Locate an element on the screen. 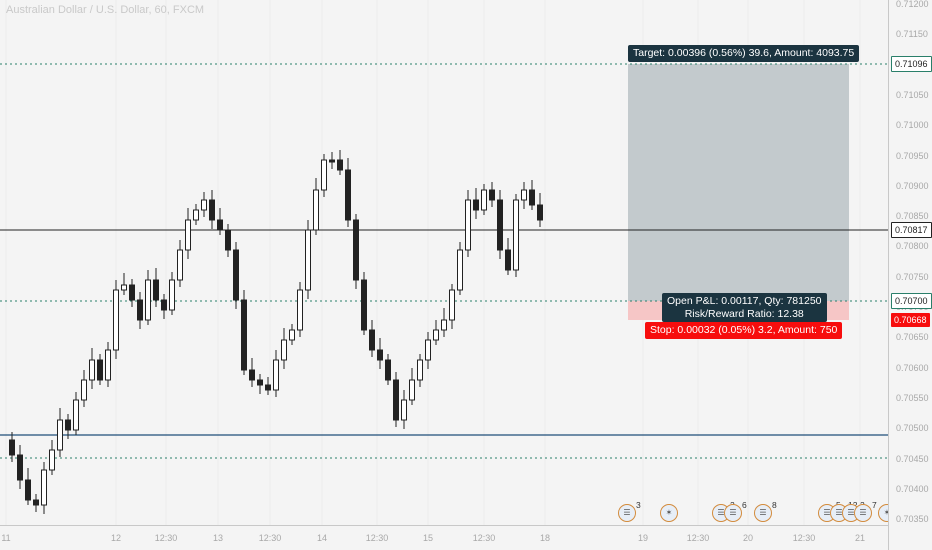 This screenshot has height=550, width=932. time-tick-label: 21 is located at coordinates (860, 538).